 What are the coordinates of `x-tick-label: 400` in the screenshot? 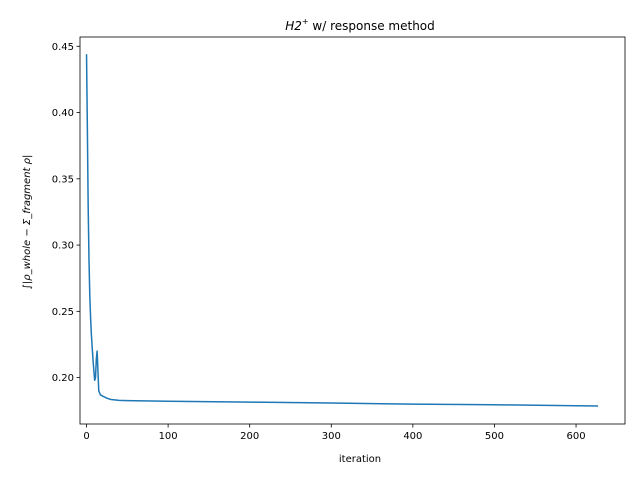 It's located at (412, 436).